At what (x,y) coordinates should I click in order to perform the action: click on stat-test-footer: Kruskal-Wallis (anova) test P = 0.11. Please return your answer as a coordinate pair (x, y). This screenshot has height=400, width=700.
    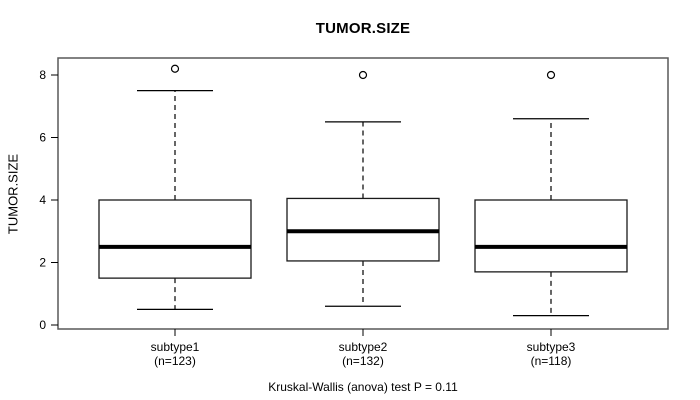
    Looking at the image, I should click on (363, 387).